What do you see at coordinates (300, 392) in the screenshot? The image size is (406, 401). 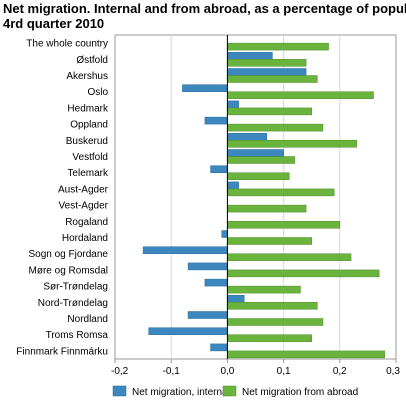 I see `legend-label-abroad: Net migration from abroad` at bounding box center [300, 392].